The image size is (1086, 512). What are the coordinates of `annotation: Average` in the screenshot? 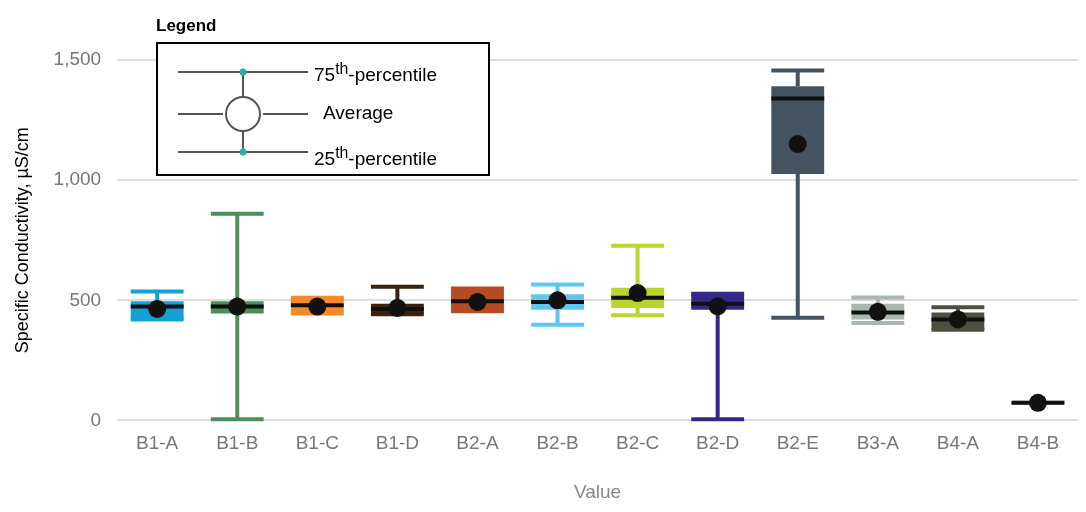 It's located at (358, 113).